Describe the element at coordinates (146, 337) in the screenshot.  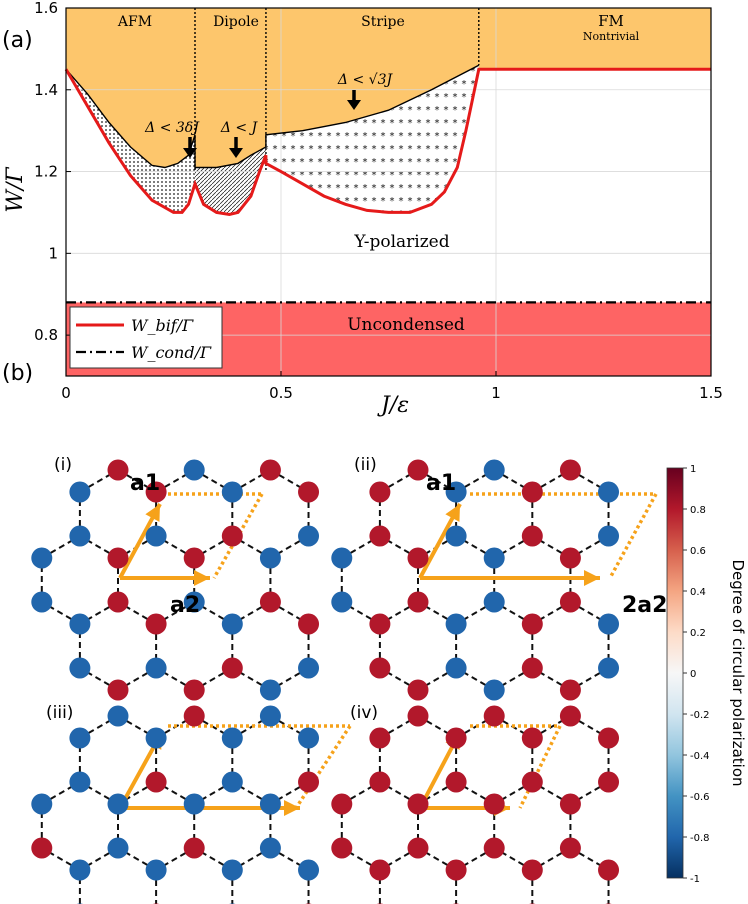
I see `legend: W_bif/Γ W_cond/Γ` at that location.